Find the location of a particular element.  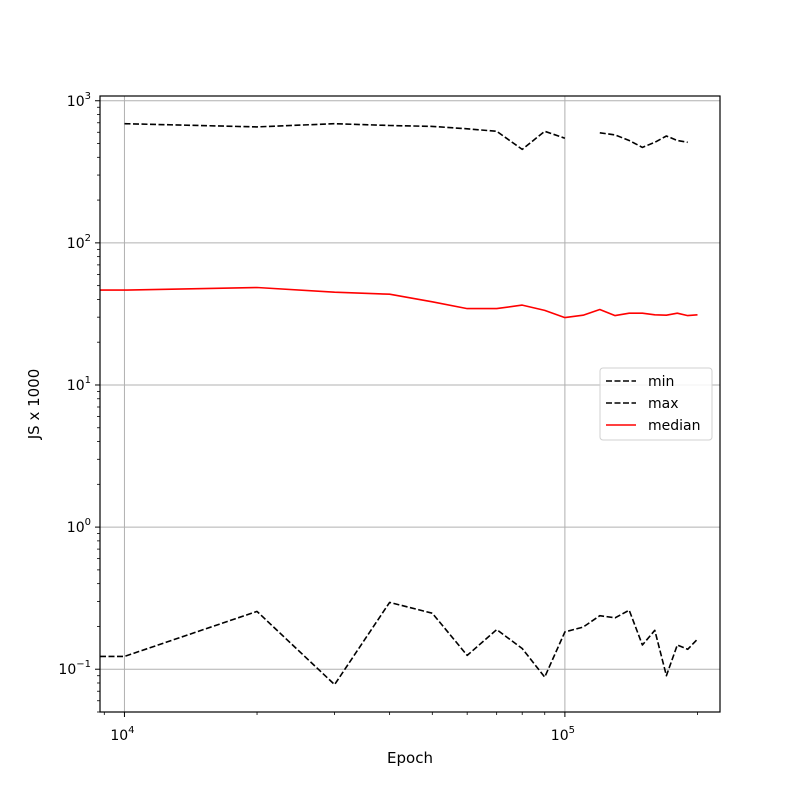

series-line-min is located at coordinates (399, 643).